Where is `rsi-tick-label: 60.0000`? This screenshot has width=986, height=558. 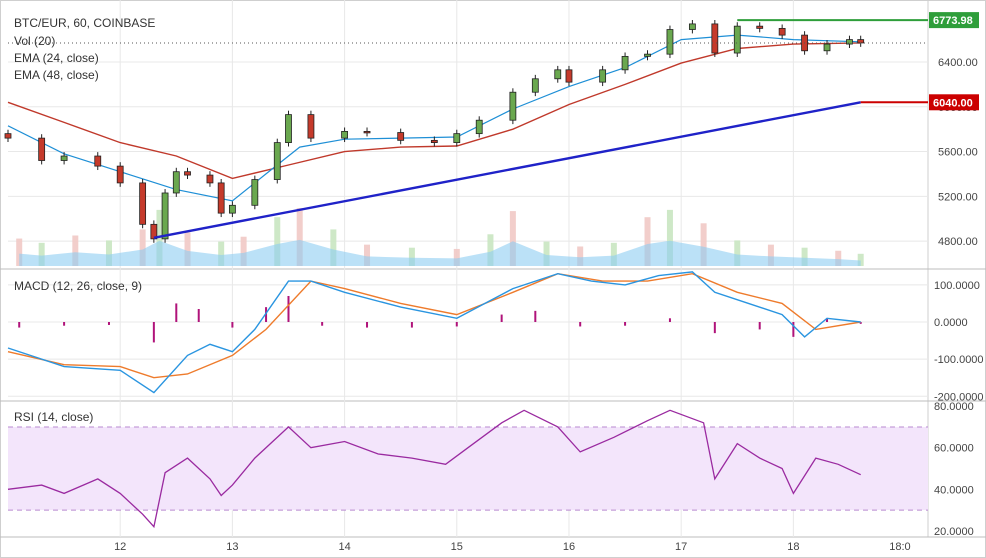
rsi-tick-label: 60.0000 is located at coordinates (954, 449).